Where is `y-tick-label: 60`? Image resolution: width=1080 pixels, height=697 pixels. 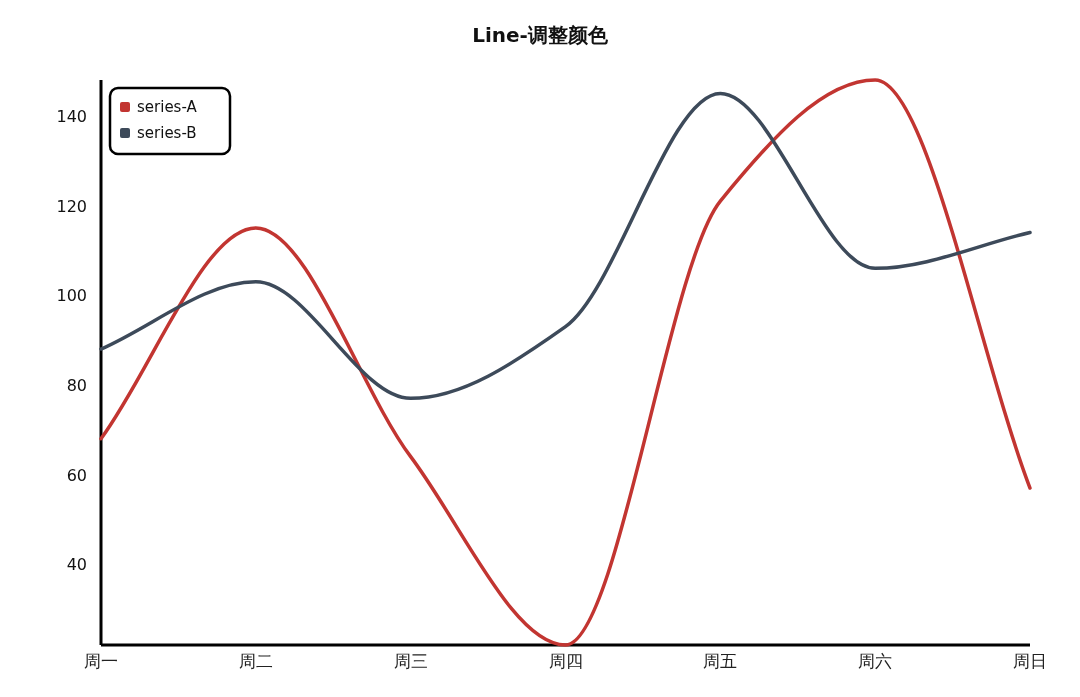
y-tick-label: 60 is located at coordinates (76, 475).